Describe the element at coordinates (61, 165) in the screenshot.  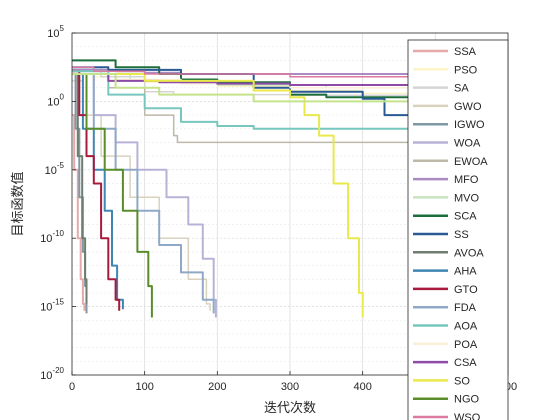
I see `y-tick-exponent: -5` at that location.